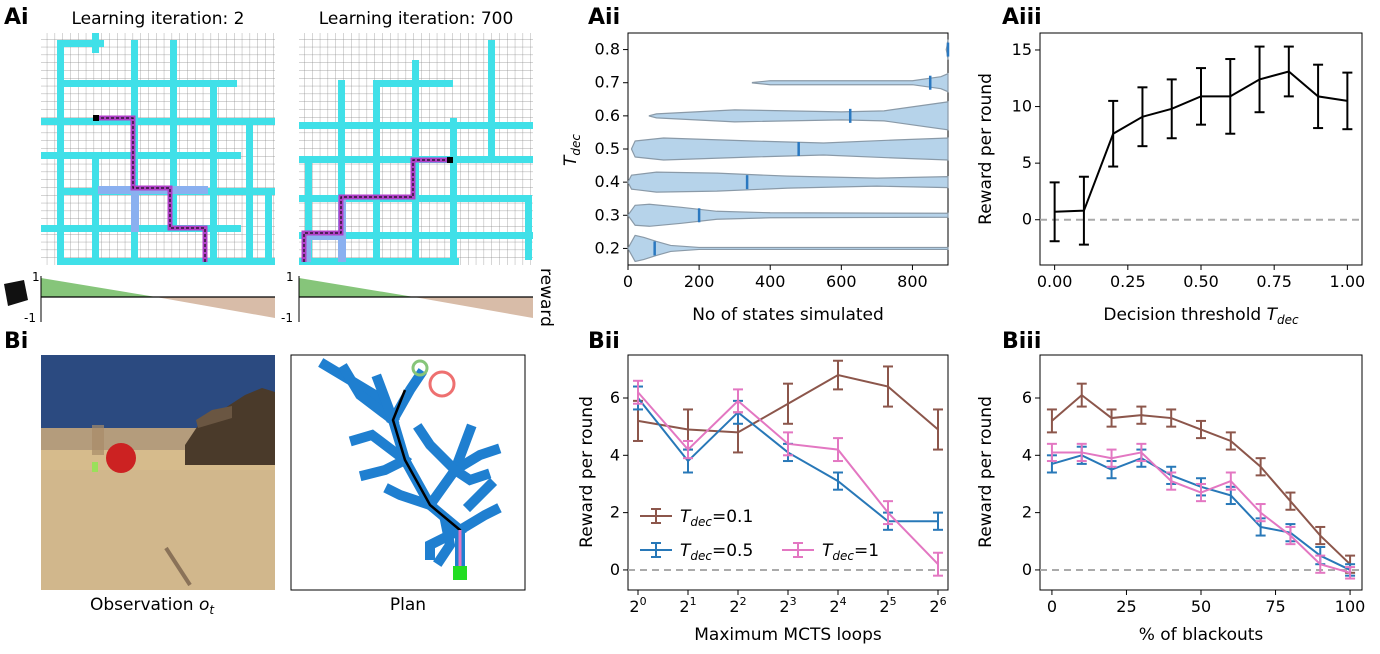 The width and height of the screenshot is (1380, 654). Describe the element at coordinates (408, 605) in the screenshot. I see `plan-caption: Plan` at that location.